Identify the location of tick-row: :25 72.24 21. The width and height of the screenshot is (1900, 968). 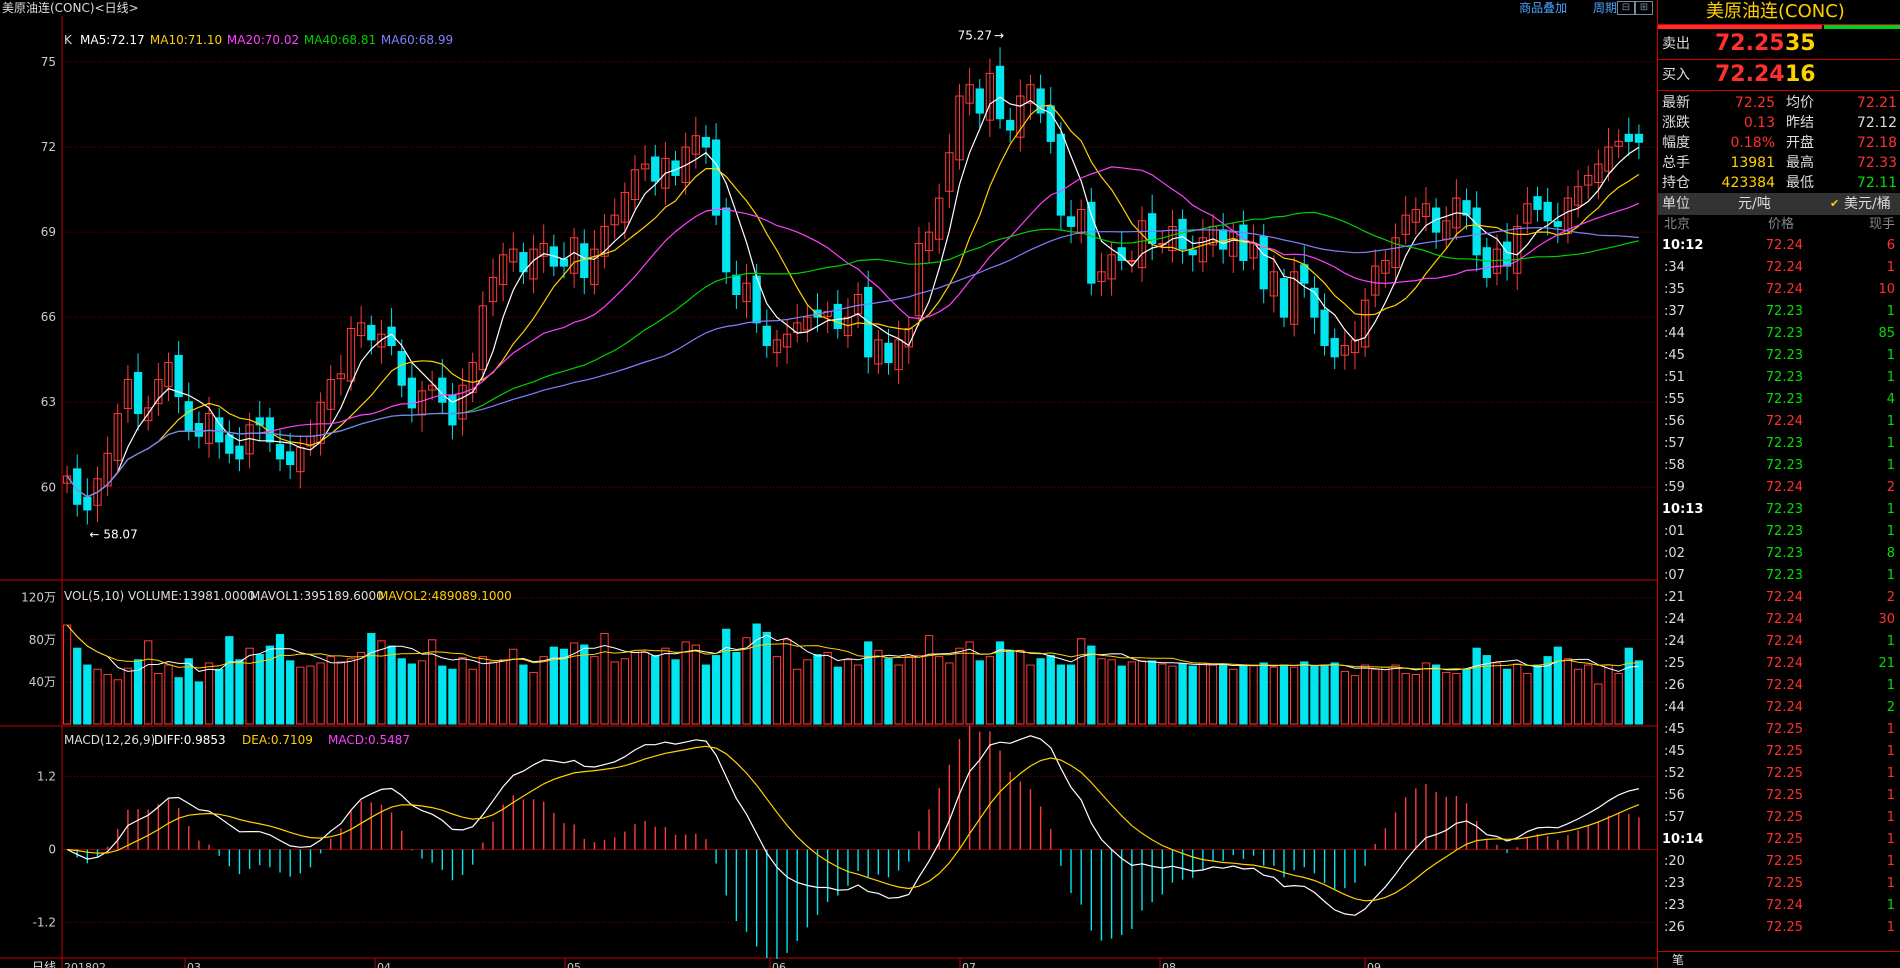
(1779, 664).